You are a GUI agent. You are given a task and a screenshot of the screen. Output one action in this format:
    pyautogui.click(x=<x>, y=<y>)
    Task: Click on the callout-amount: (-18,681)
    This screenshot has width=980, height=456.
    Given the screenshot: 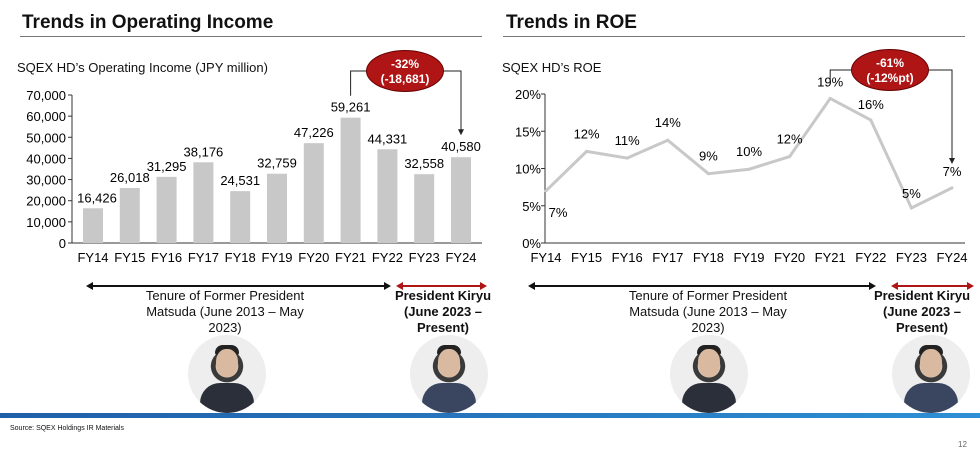 What is the action you would take?
    pyautogui.click(x=405, y=79)
    